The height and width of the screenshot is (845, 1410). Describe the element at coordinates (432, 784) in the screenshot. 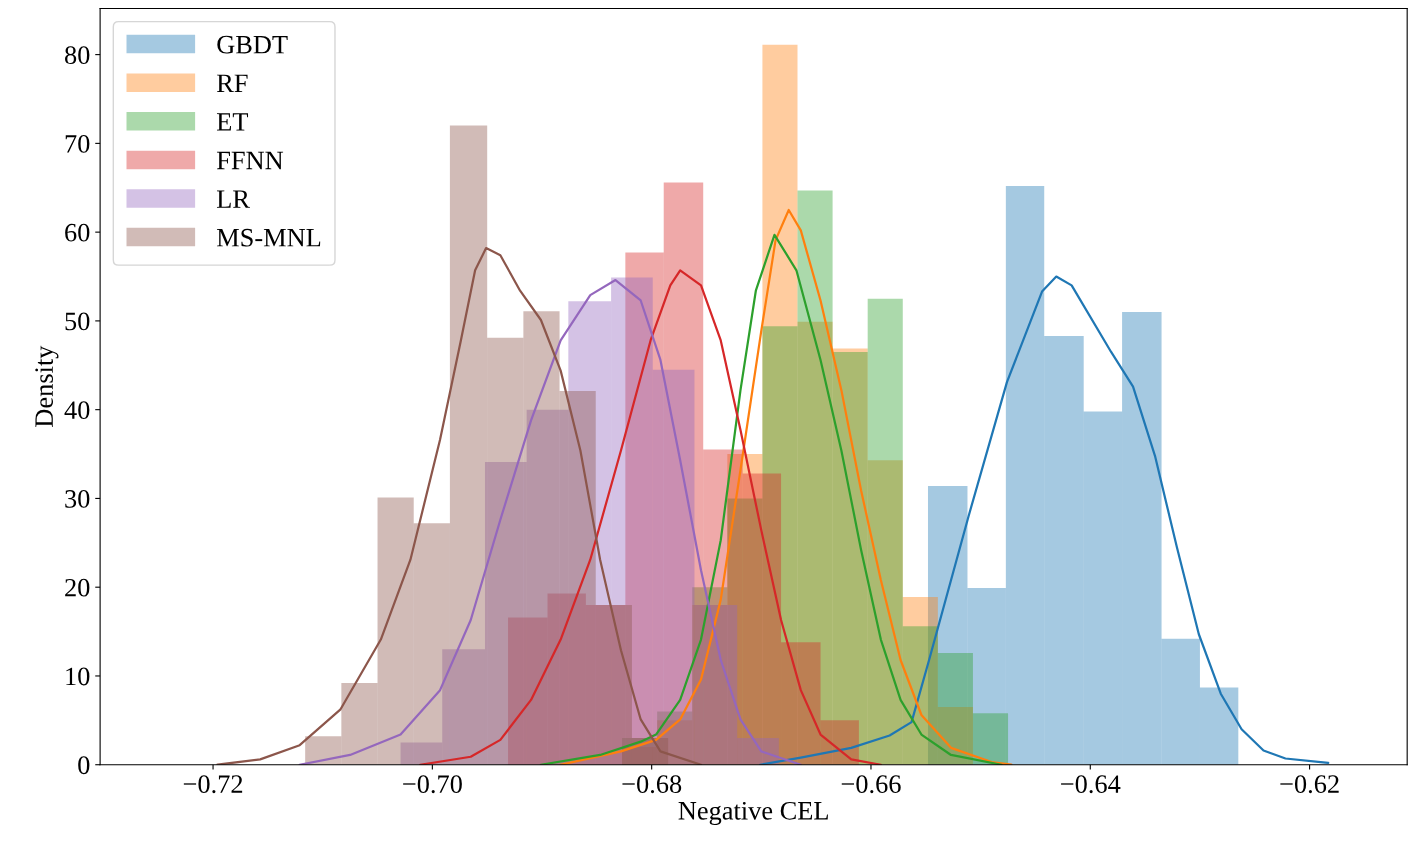

I see `x-tick-label: −0.70` at that location.